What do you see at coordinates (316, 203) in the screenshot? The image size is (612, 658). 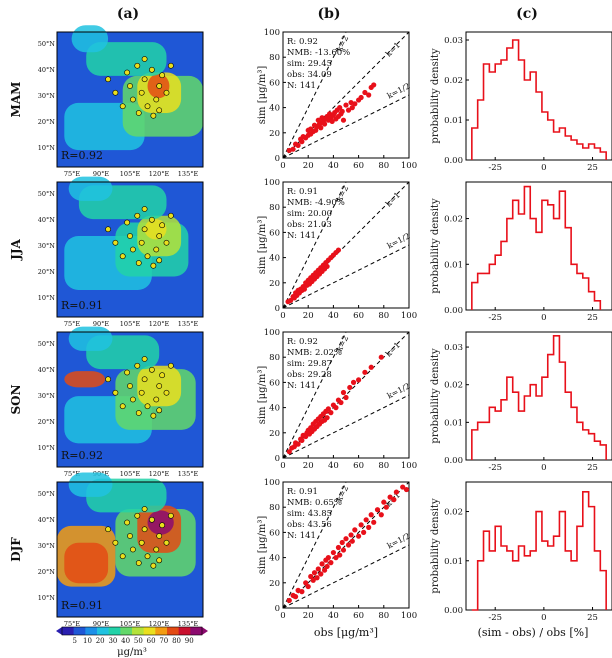 I see `stat-line: NMB: -4.90%` at bounding box center [316, 203].